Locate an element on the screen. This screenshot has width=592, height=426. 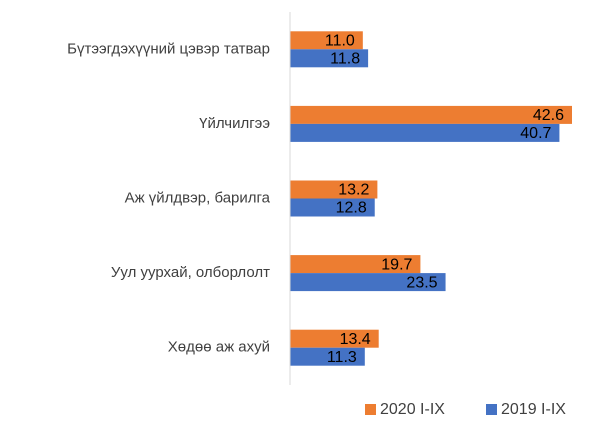
data-label: 11.3 is located at coordinates (342, 357).